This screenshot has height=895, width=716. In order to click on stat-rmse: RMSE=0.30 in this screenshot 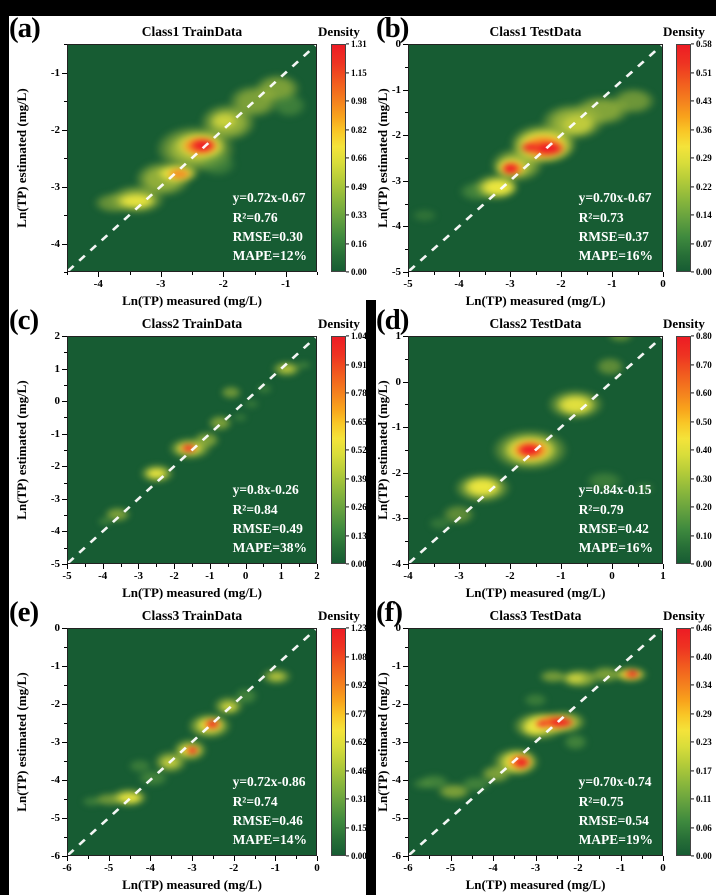, I will do `click(267, 236)`.